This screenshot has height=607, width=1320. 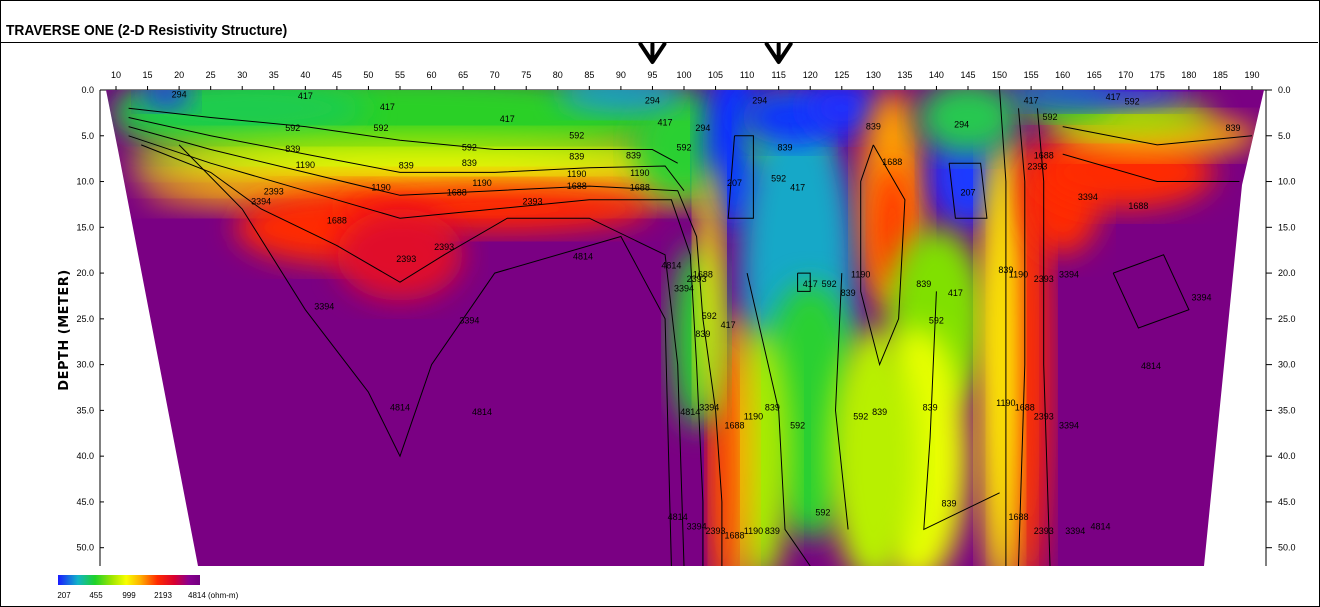 I want to click on colorbar-ticks: 207 455 999 2193 4814 (ohm-m), so click(x=147, y=595).